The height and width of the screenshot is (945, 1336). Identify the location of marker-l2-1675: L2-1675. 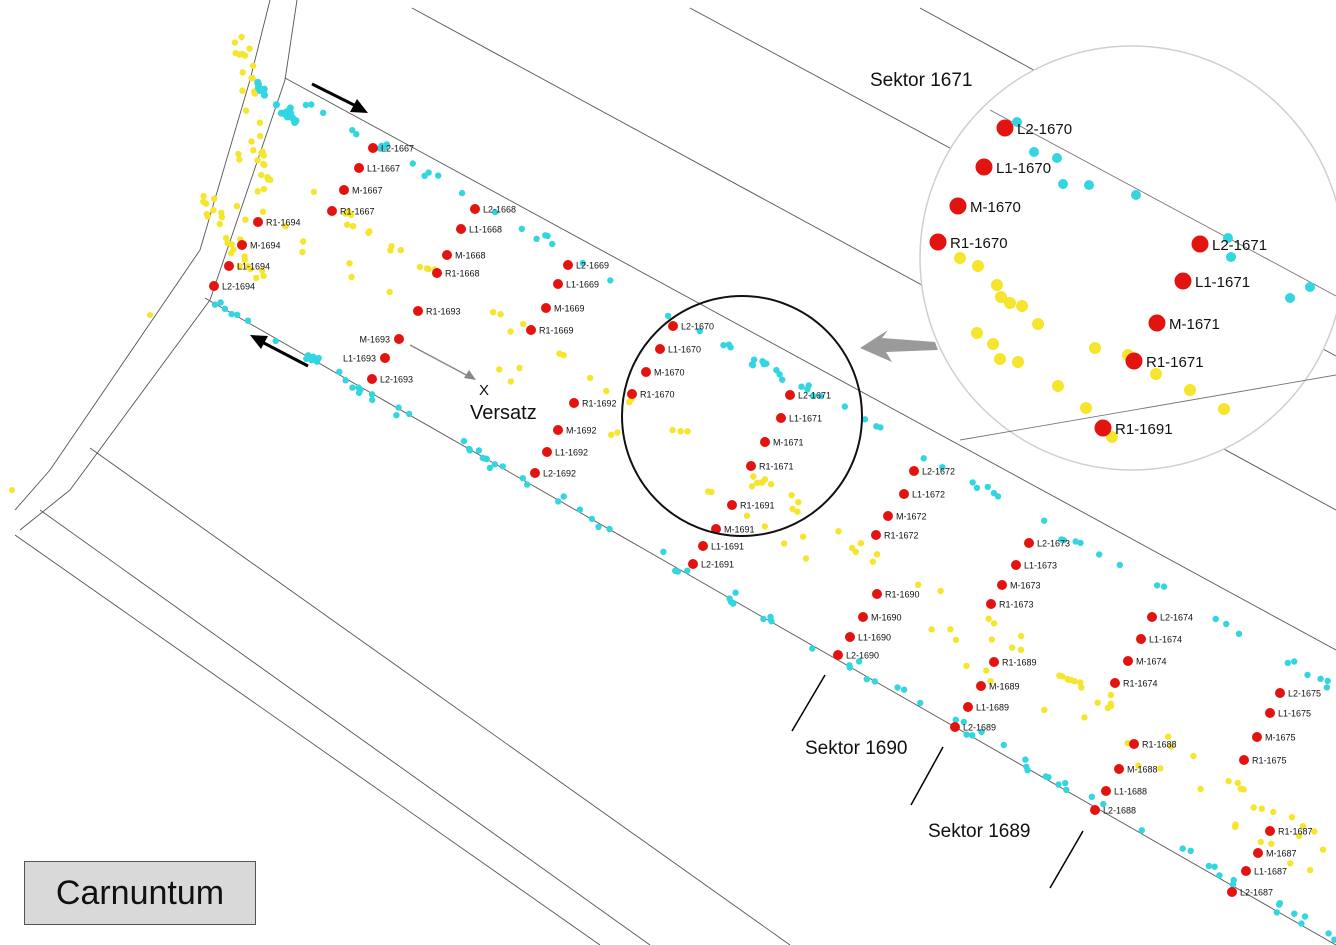
(1298, 693).